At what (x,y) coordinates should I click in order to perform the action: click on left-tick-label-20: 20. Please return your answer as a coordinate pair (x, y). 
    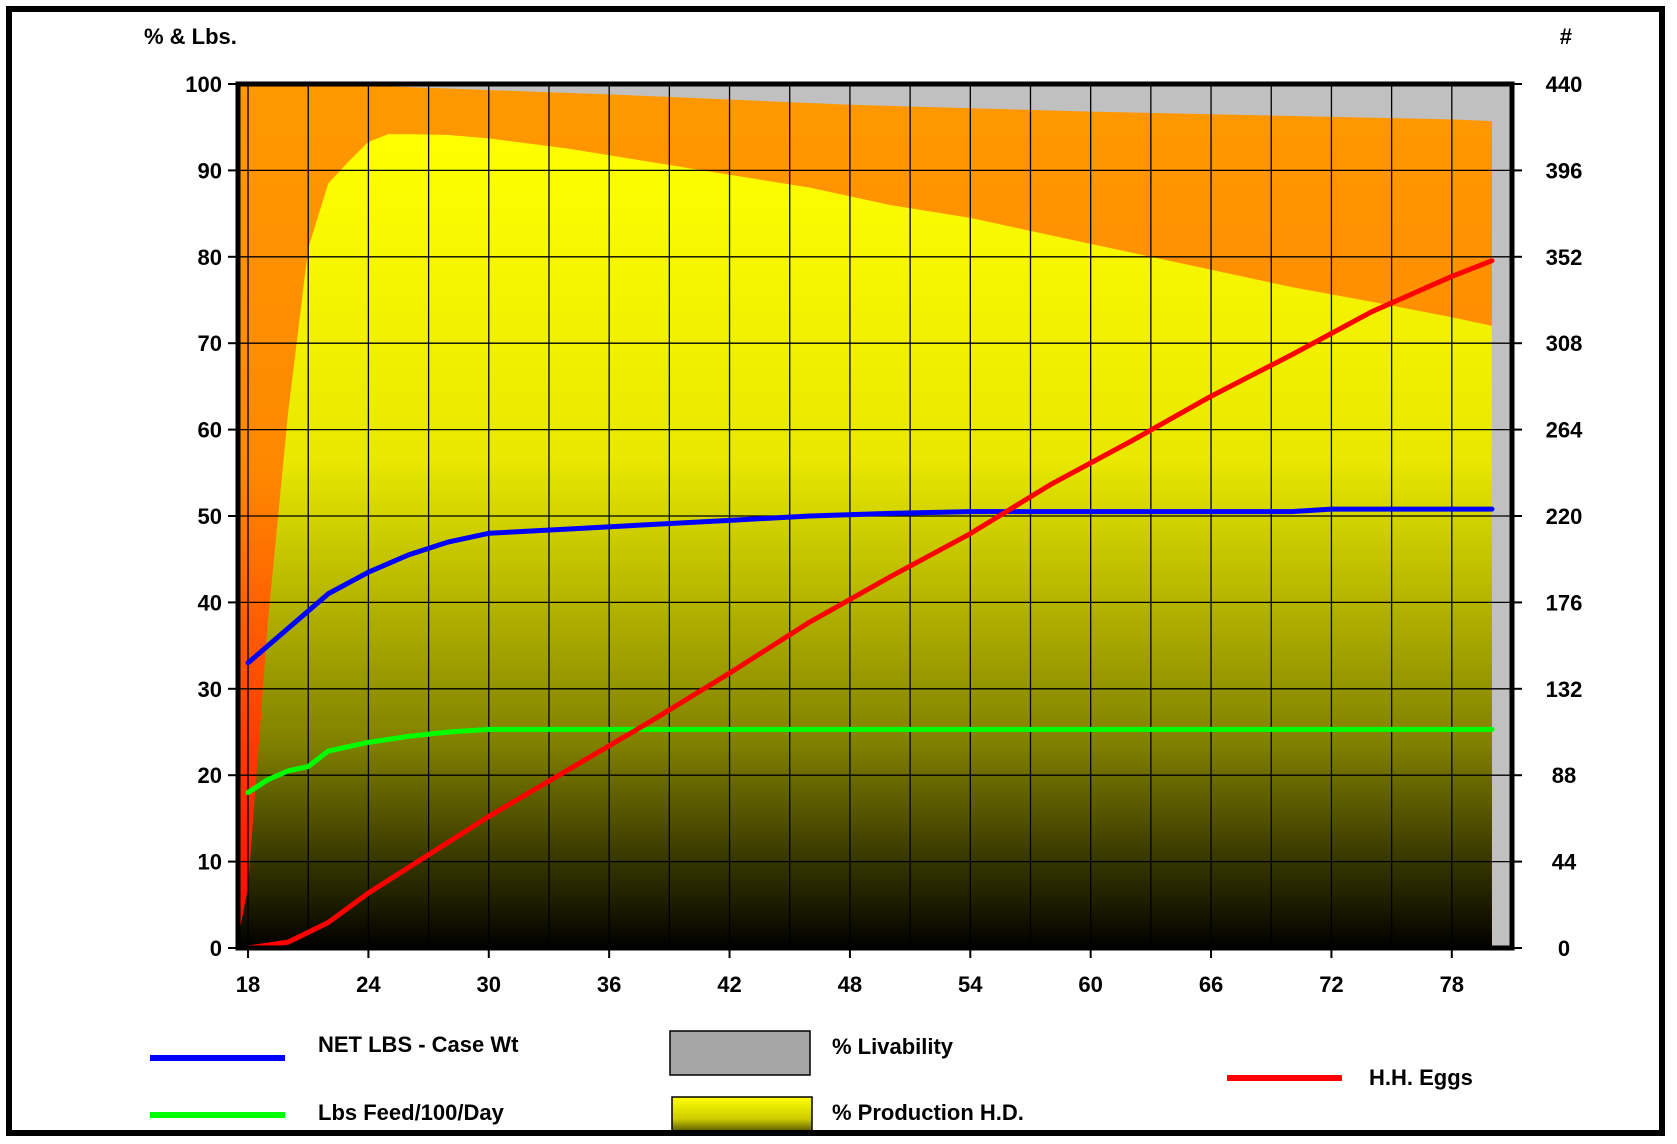
    Looking at the image, I should click on (210, 775).